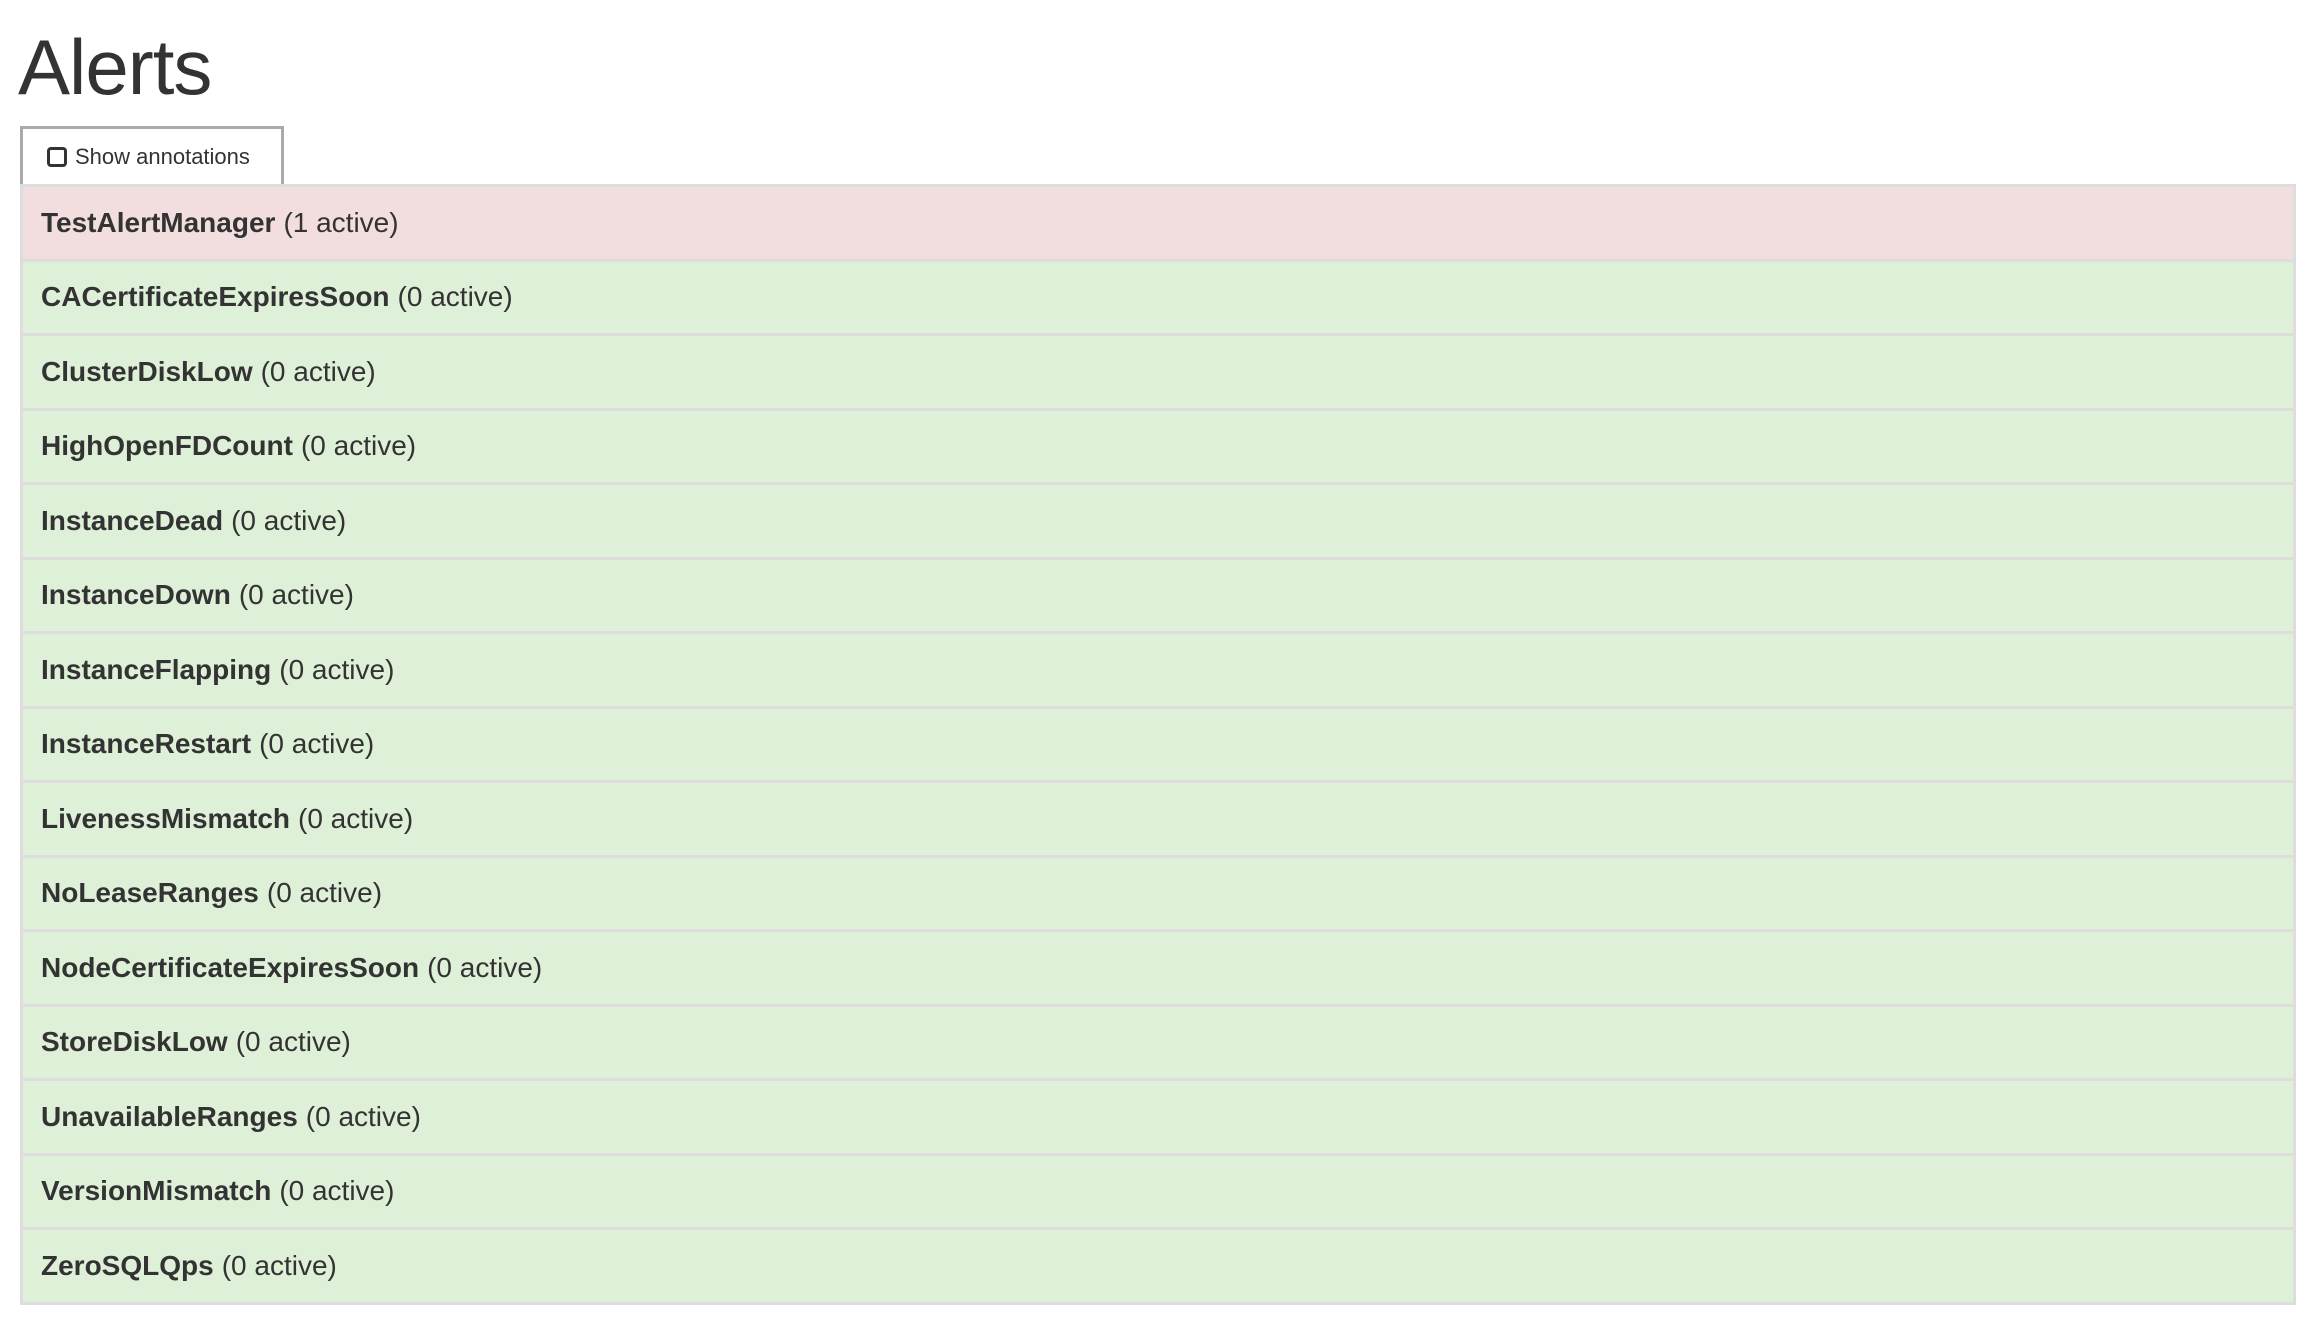 This screenshot has height=1332, width=2312. I want to click on alert-name: ZeroSQLQps, so click(127, 1265).